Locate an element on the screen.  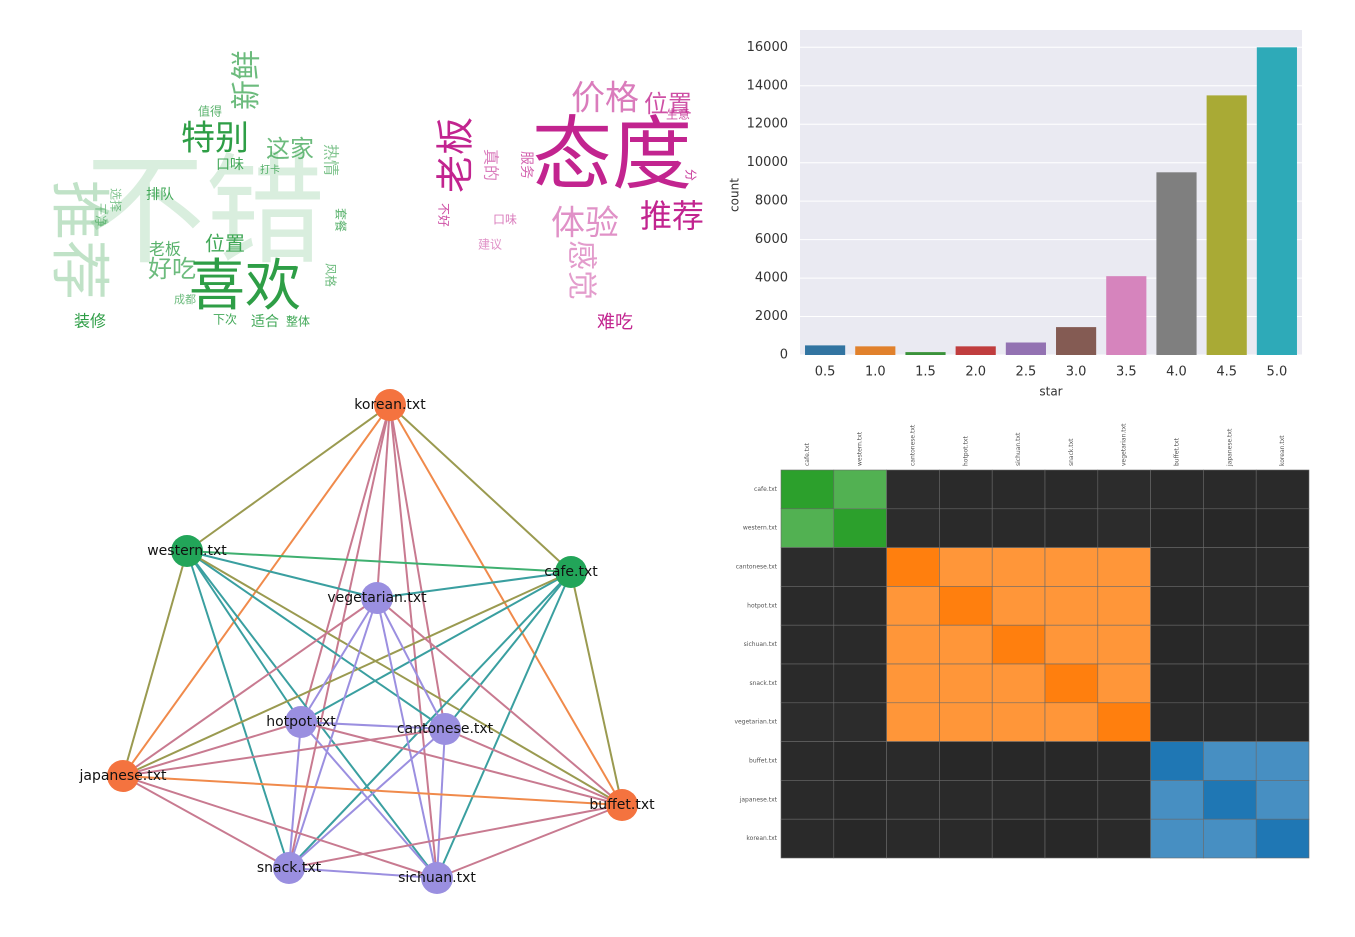
column-label: sichuan.txt is located at coordinates (1018, 449).